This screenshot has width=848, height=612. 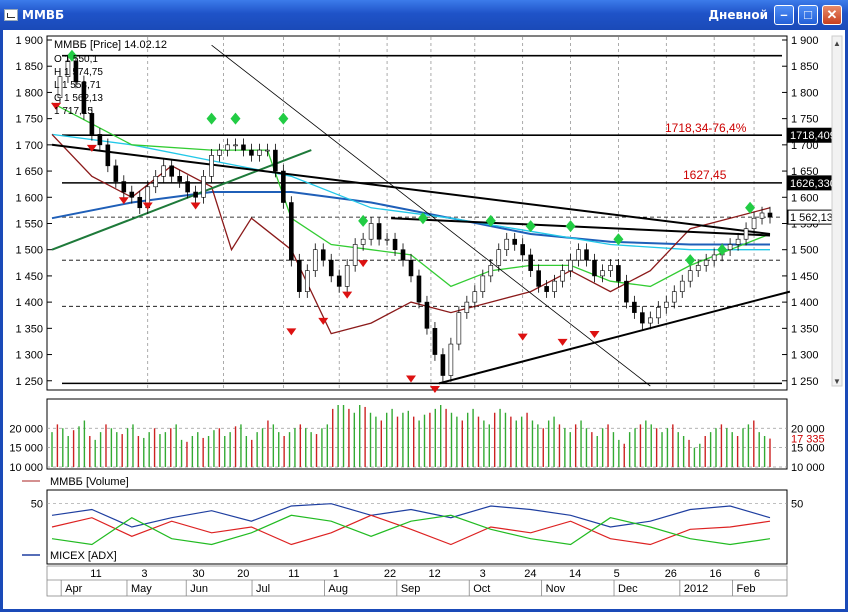 What do you see at coordinates (696, 589) in the screenshot?
I see `x-axis-month-label: 2012` at bounding box center [696, 589].